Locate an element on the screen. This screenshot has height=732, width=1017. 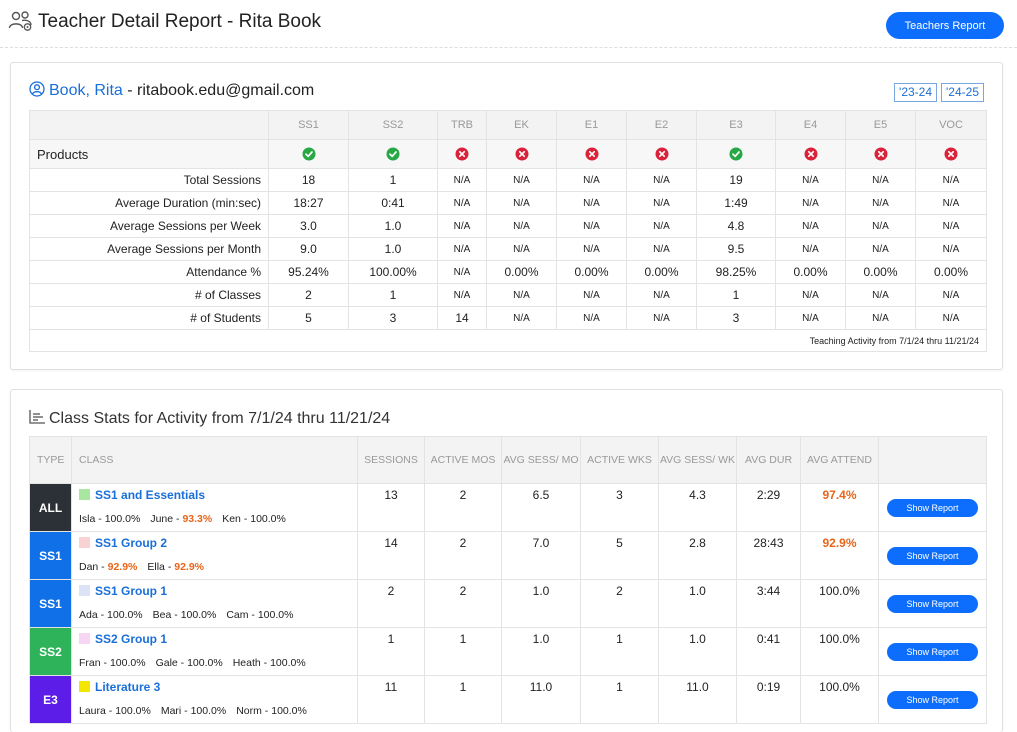
product-column-header: VOC is located at coordinates (951, 125).